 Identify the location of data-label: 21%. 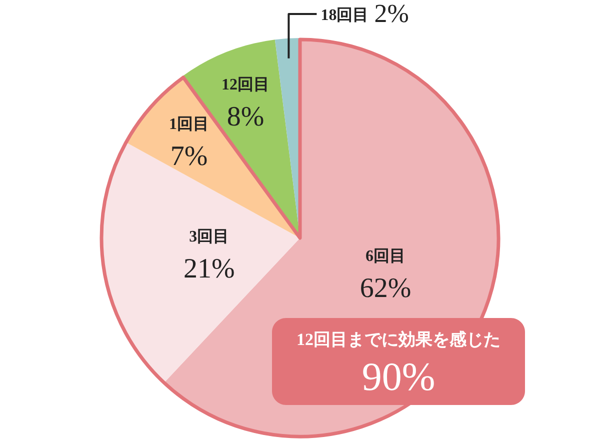
(209, 268).